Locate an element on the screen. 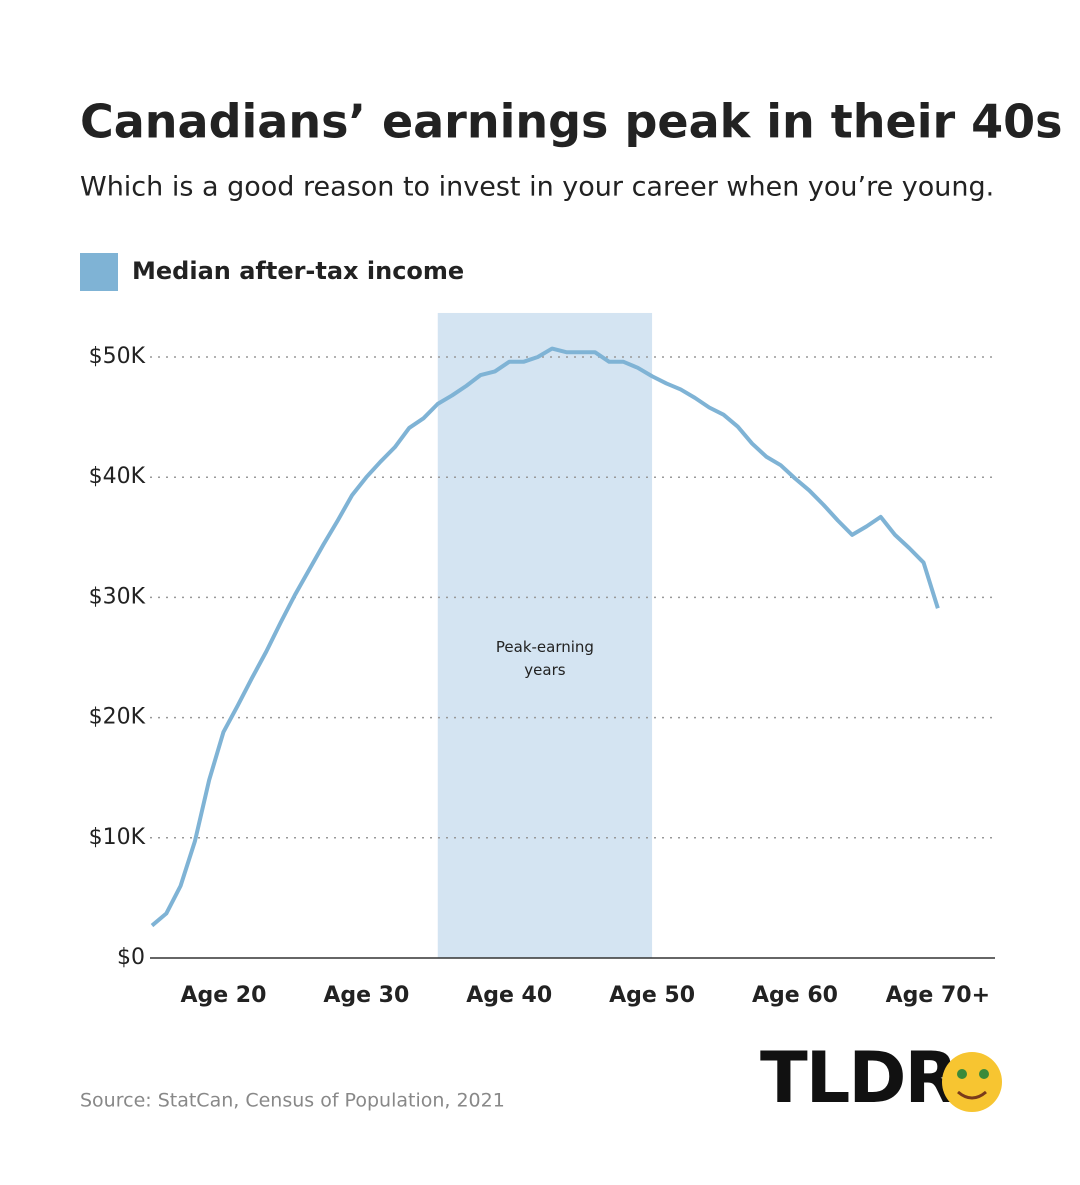  y-tick-label: $0 is located at coordinates (131, 957).